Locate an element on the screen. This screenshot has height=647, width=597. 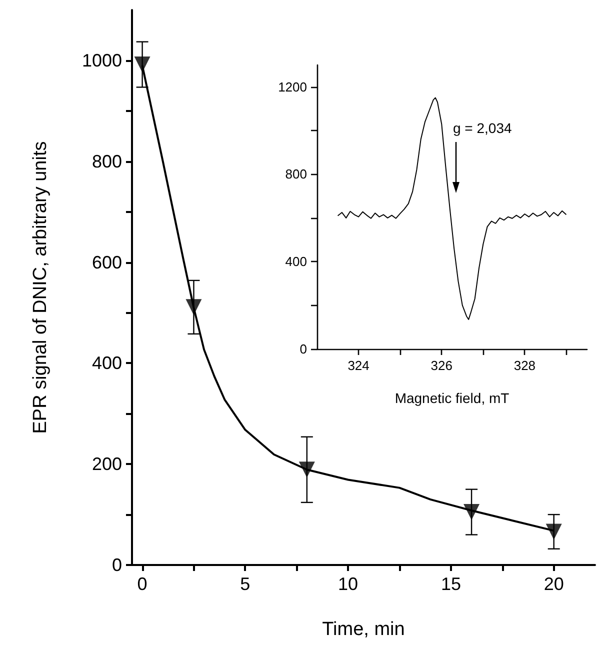
annotation: g = 2,034 is located at coordinates (482, 128).